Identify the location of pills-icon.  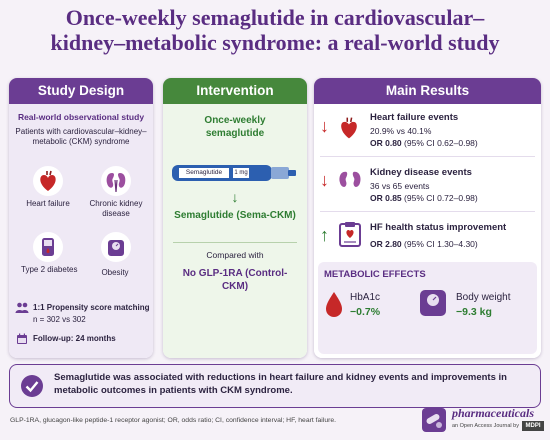
(434, 420).